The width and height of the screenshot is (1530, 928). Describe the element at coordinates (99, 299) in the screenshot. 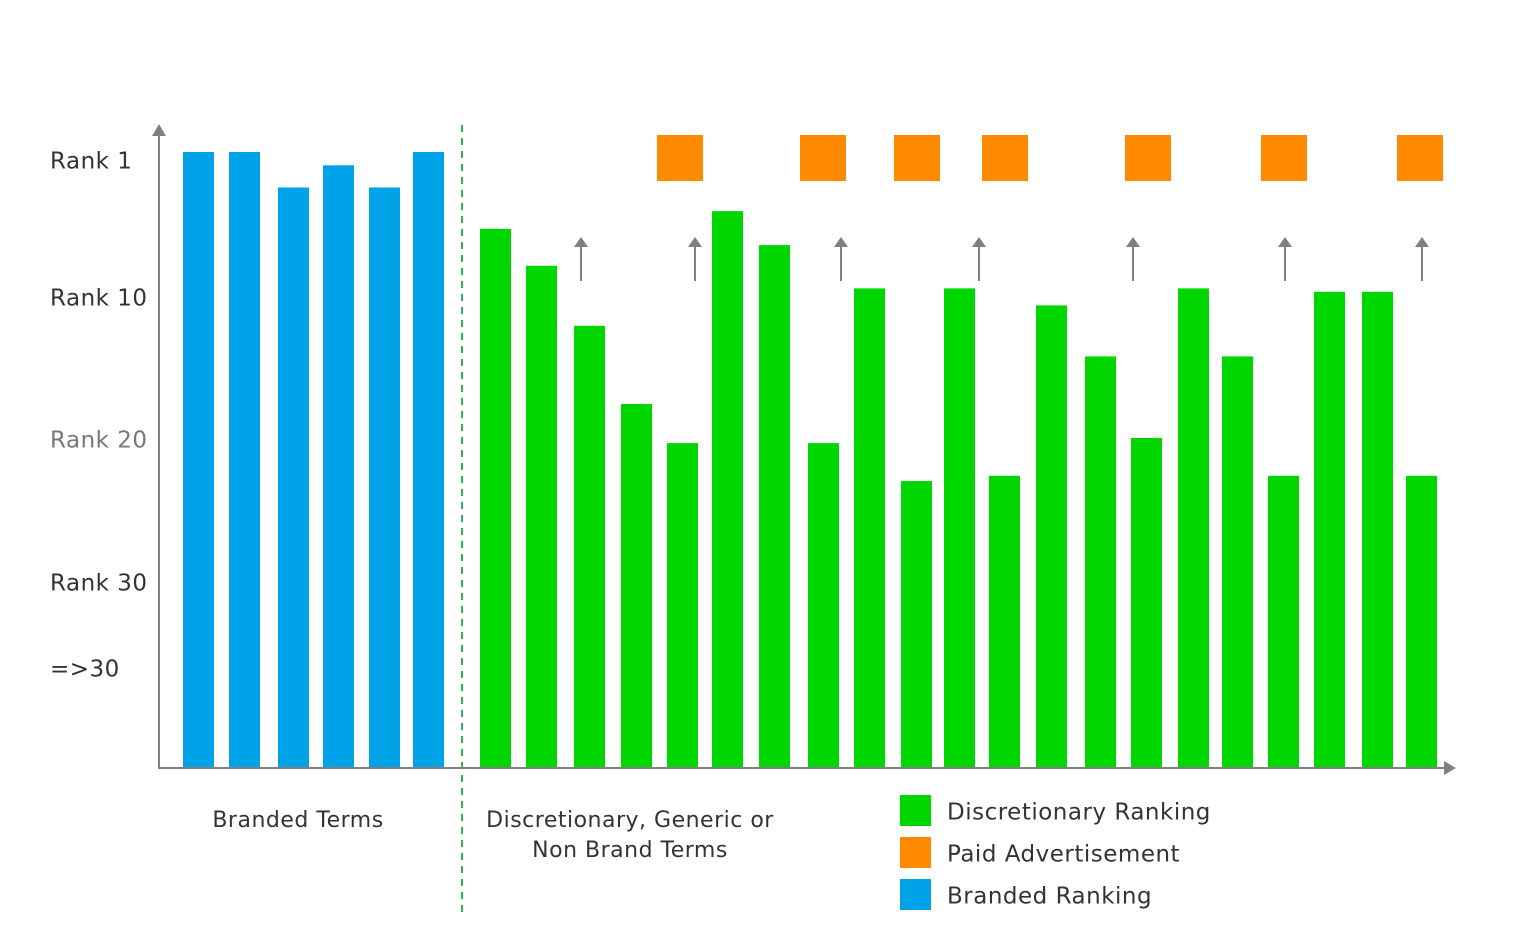

I see `y-tick-label: Rank 10` at that location.